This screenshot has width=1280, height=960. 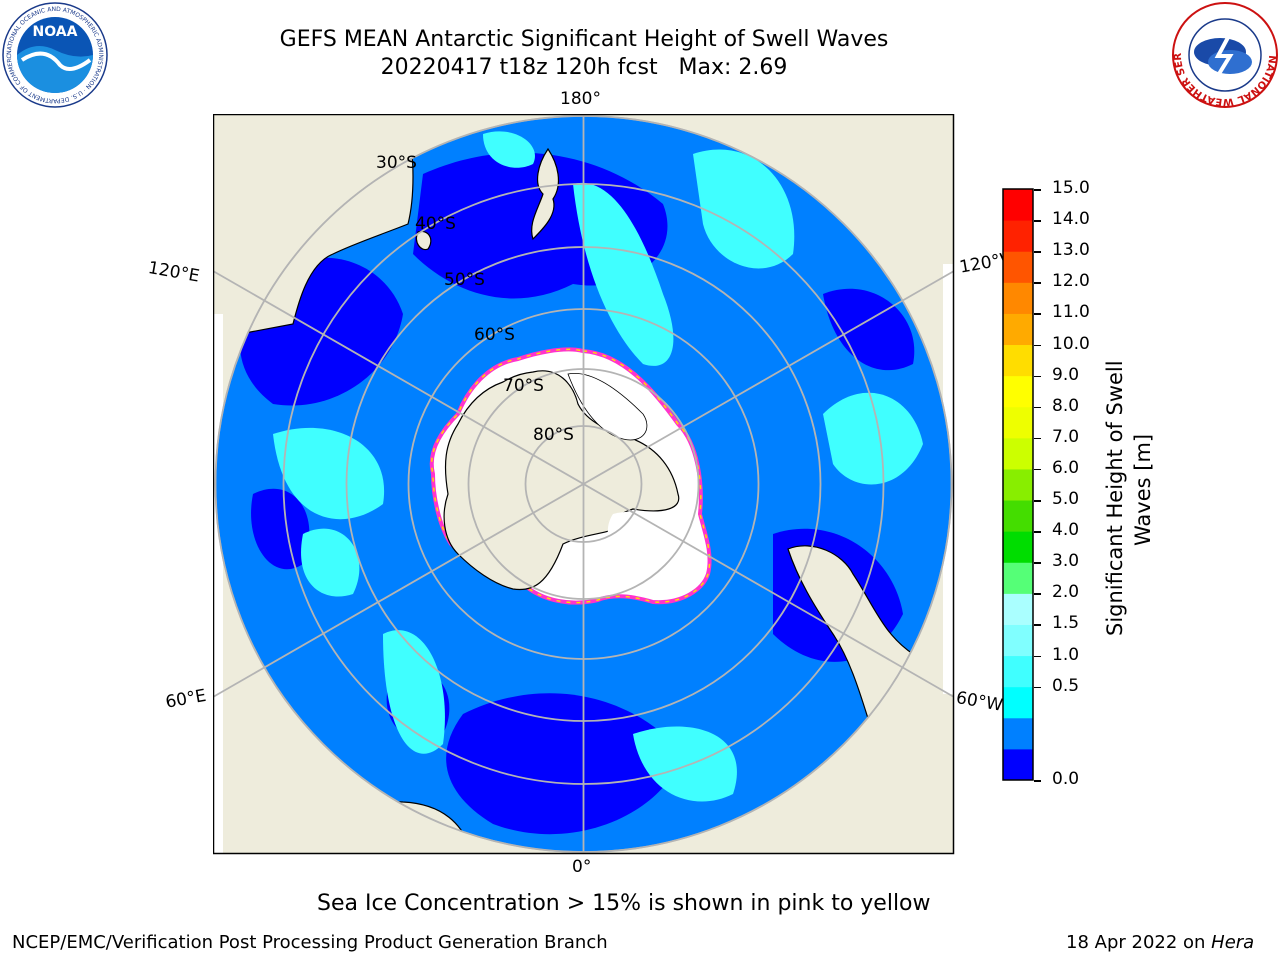 I want to click on lat-label-70: 70°S, so click(x=523, y=386).